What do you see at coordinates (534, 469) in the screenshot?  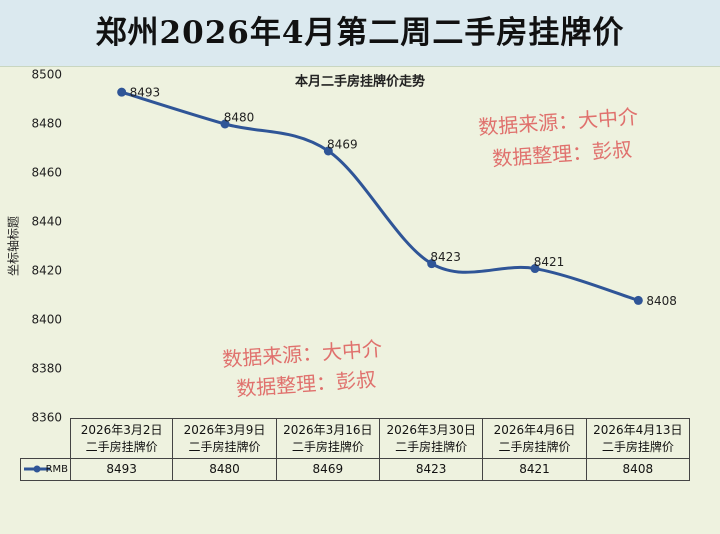 I see `table-value: 8421` at bounding box center [534, 469].